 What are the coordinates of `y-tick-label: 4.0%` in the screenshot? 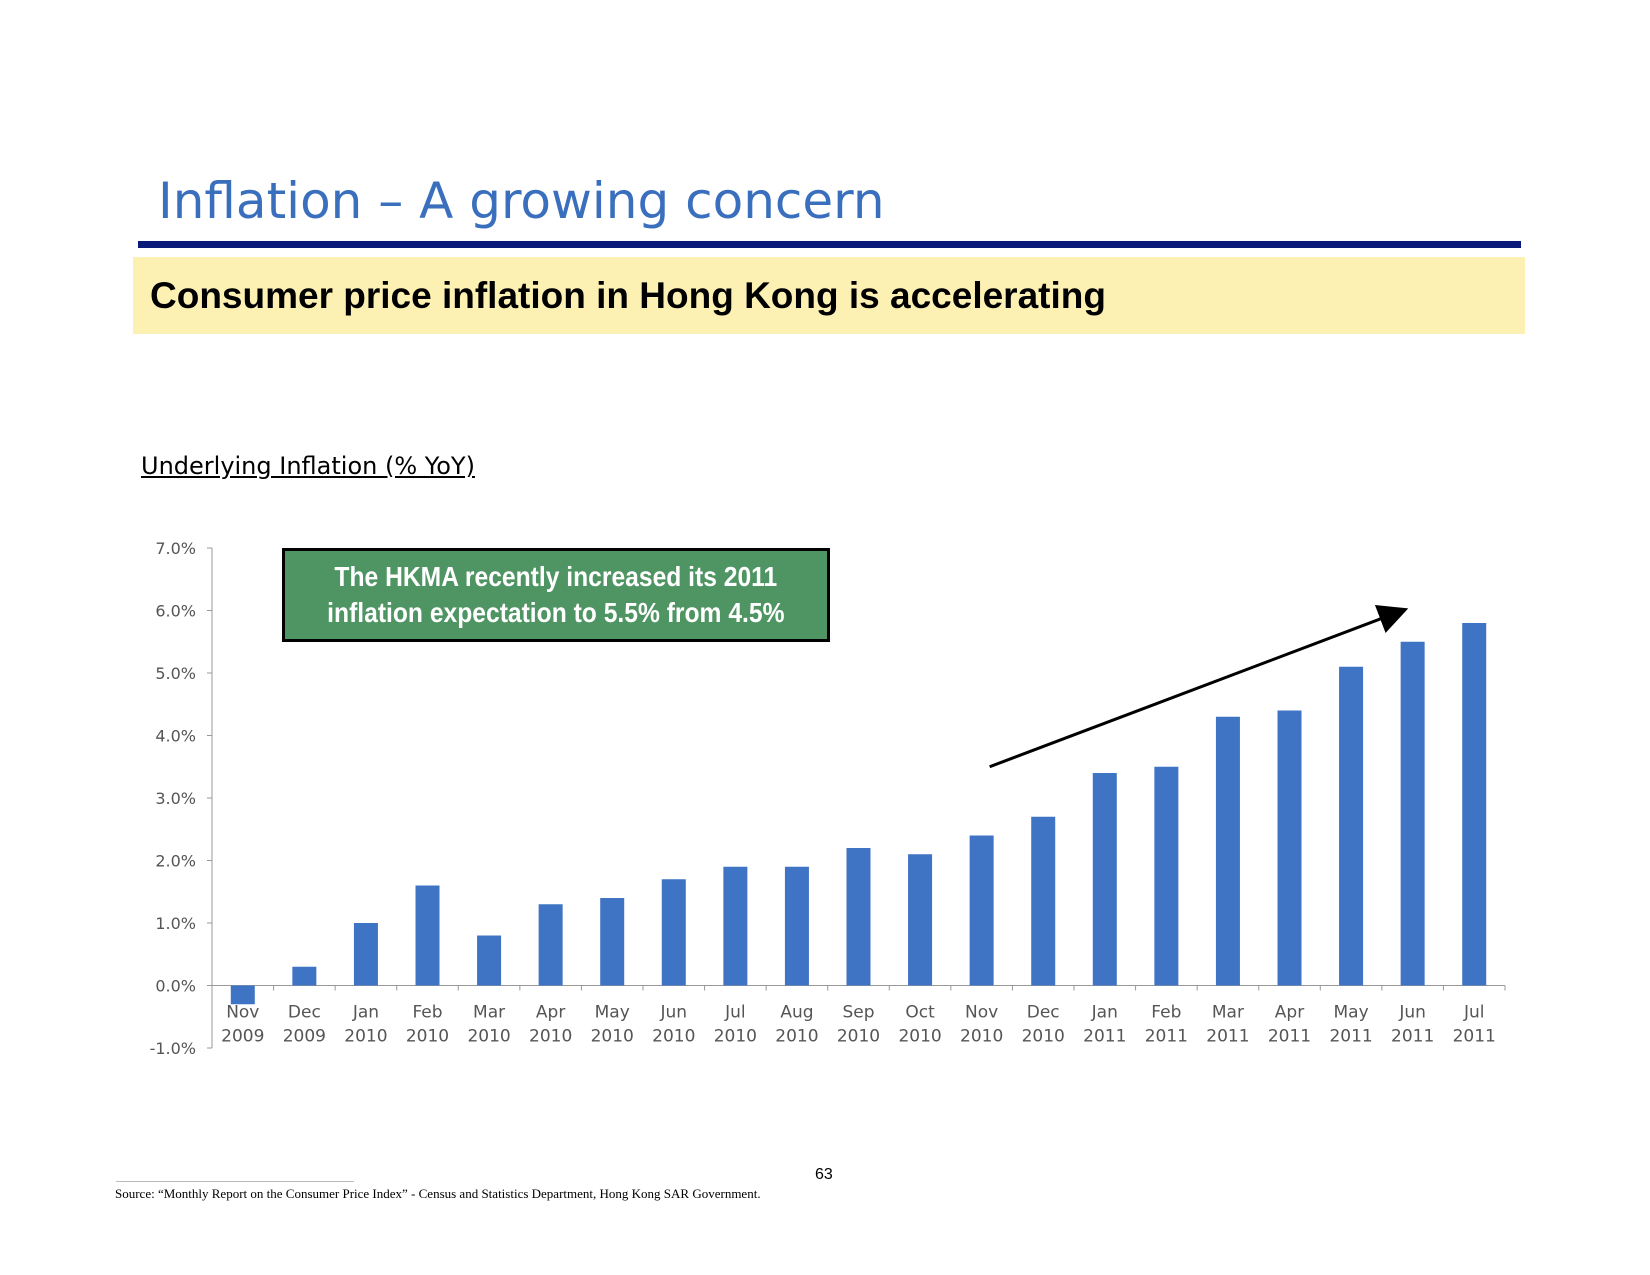 It's located at (175, 736).